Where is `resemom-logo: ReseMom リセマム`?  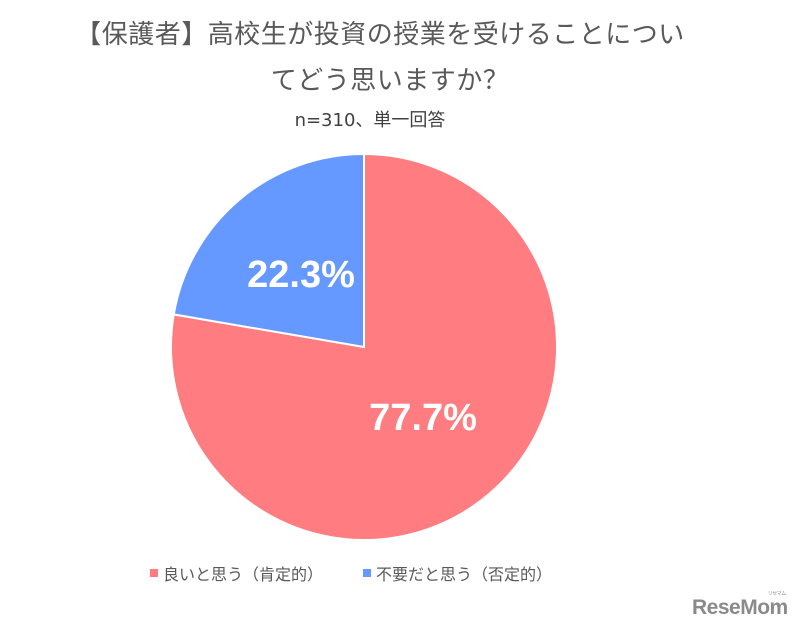
resemom-logo: ReseMom リセマム is located at coordinates (740, 605).